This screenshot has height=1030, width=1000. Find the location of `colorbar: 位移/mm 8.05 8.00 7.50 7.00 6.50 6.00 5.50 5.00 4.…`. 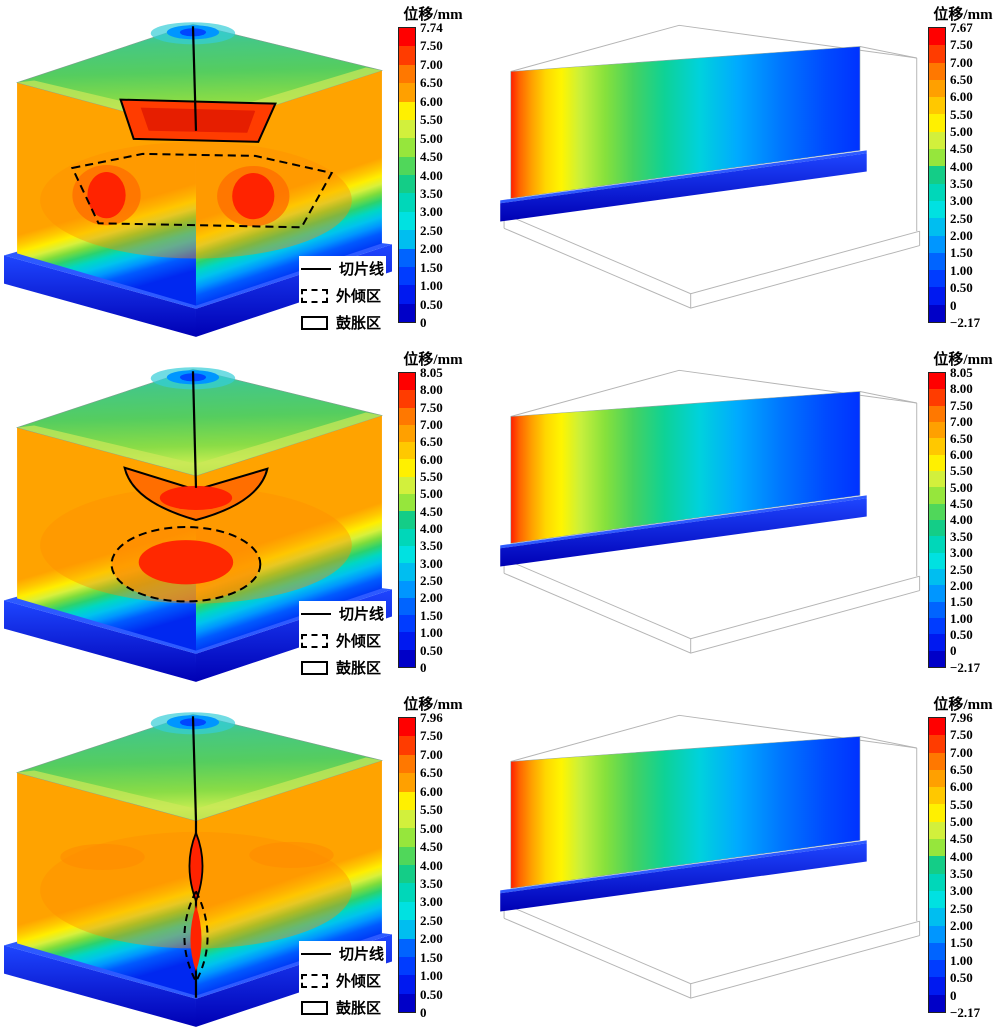

colorbar: 位移/mm 8.05 8.00 7.50 7.00 6.50 6.00 5.50 5.00 4.… is located at coordinates (433, 511).